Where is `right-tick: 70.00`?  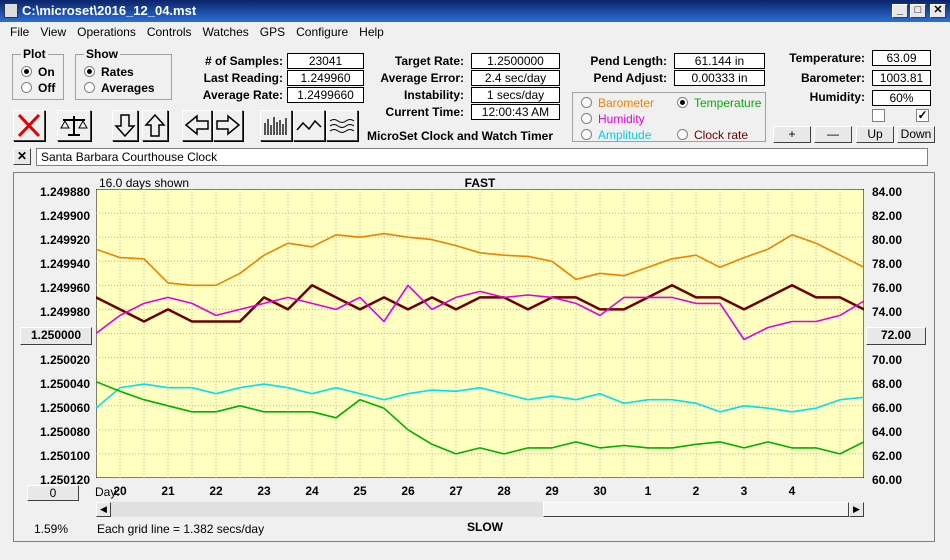
right-tick: 70.00 is located at coordinates (887, 360).